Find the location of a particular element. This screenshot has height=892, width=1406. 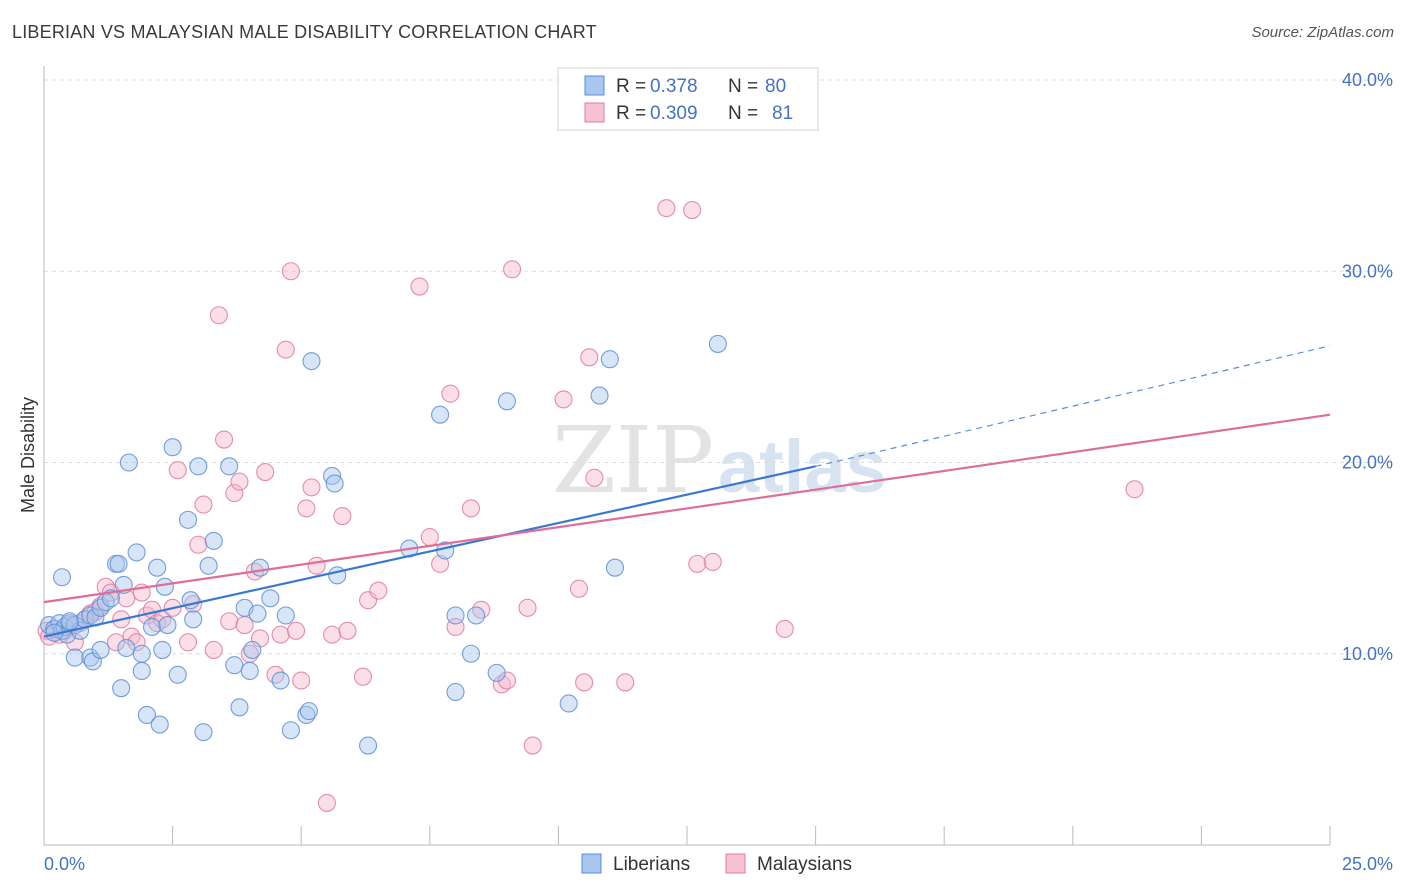

stat-n-value-2: 81 is located at coordinates (782, 113).